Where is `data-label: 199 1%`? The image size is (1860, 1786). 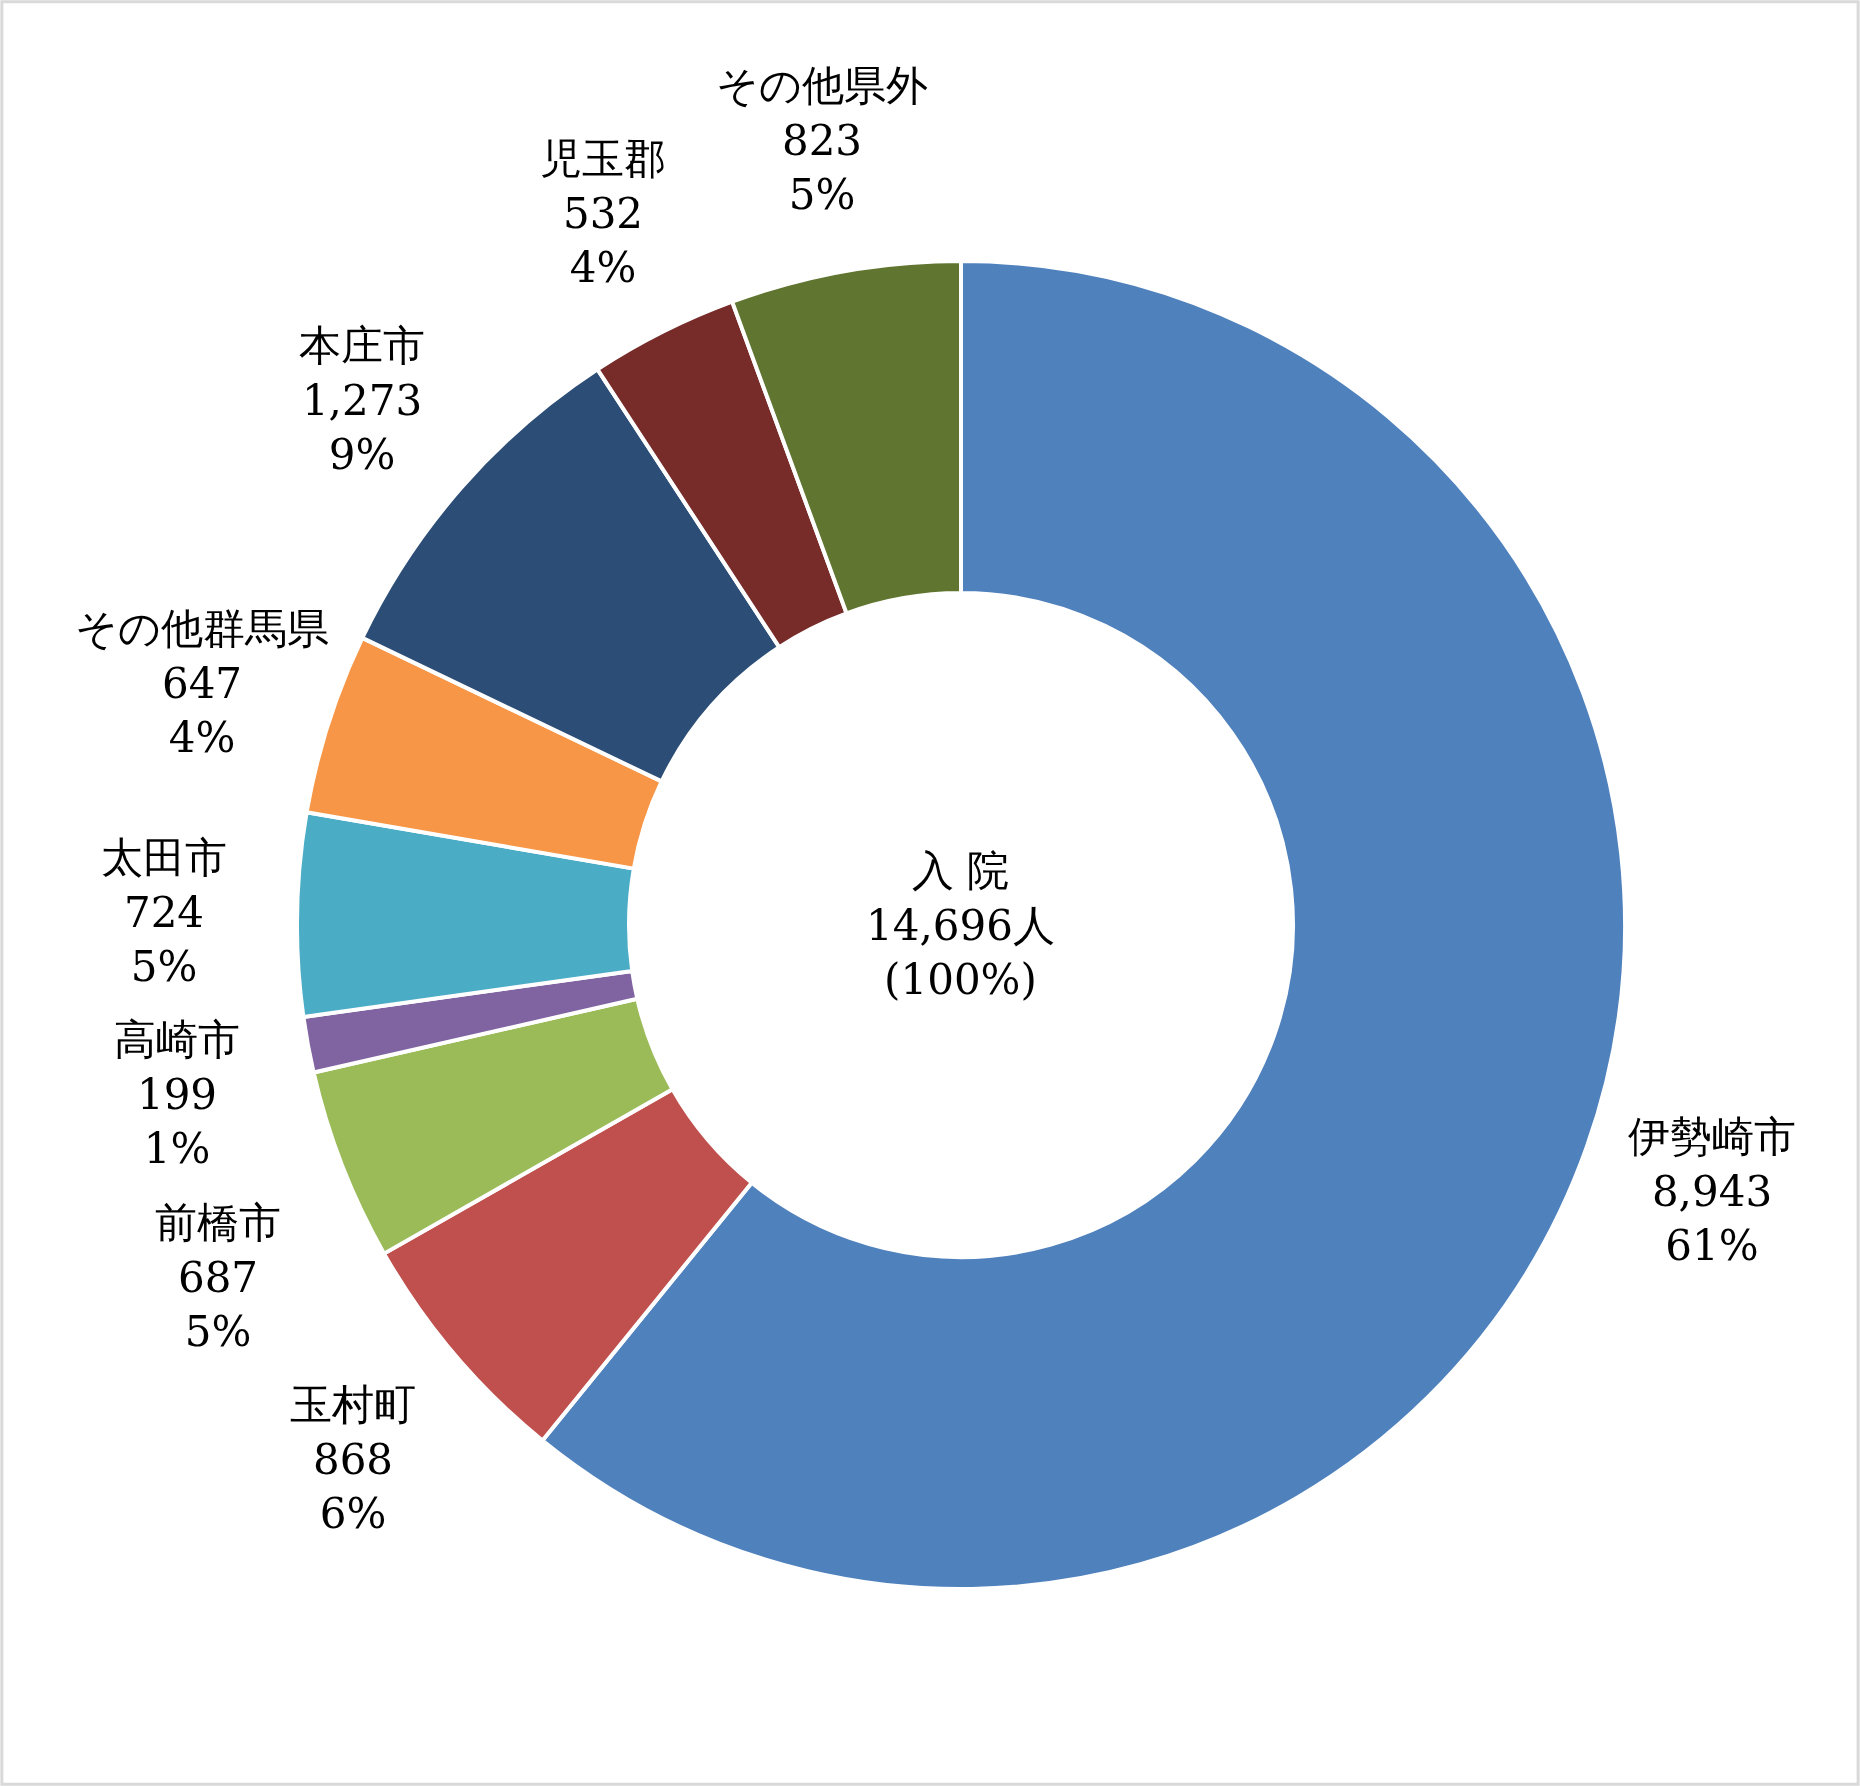 data-label: 199 1% is located at coordinates (177, 1121).